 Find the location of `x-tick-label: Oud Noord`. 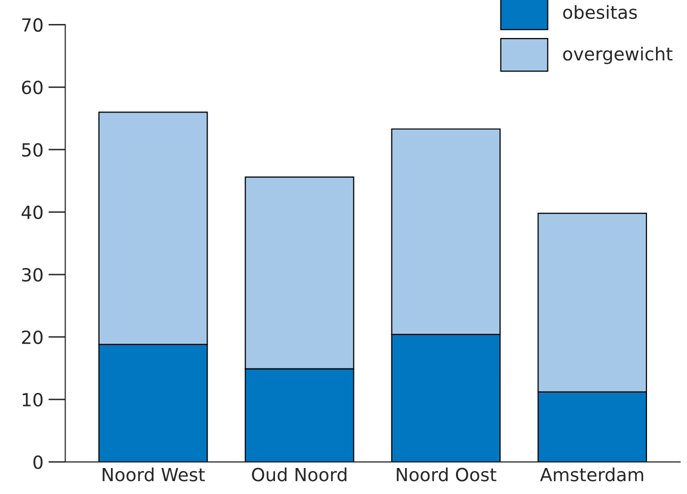

x-tick-label: Oud Noord is located at coordinates (299, 474).